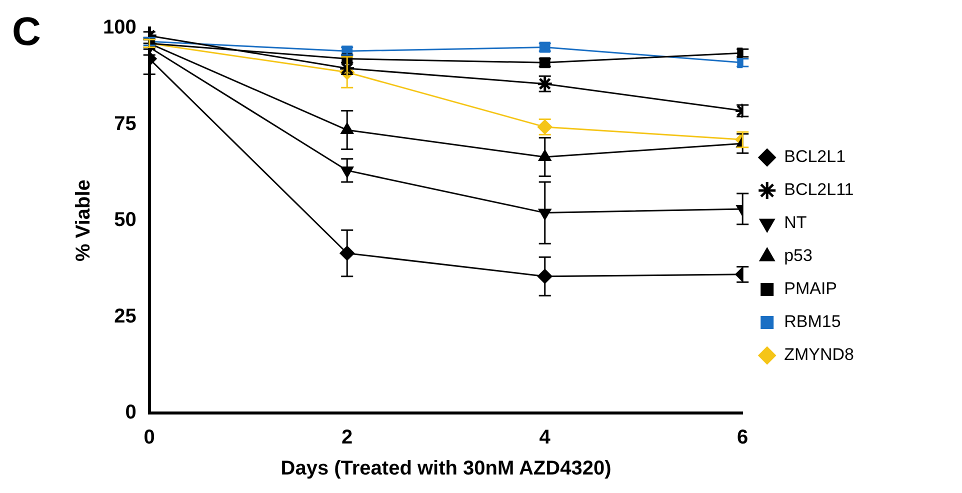  I want to click on legend-label: BCL2L11, so click(819, 190).